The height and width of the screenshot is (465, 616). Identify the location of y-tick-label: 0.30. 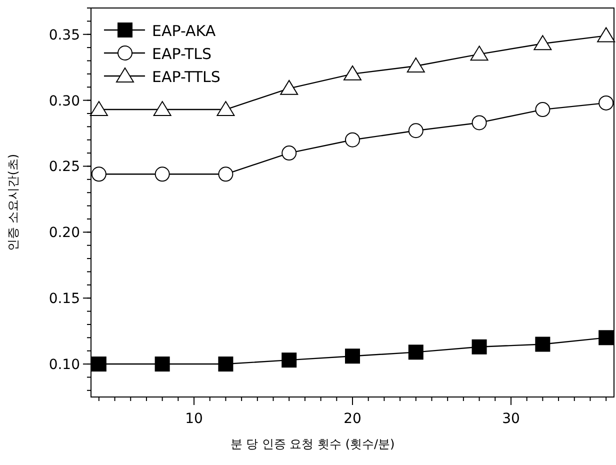
(64, 101).